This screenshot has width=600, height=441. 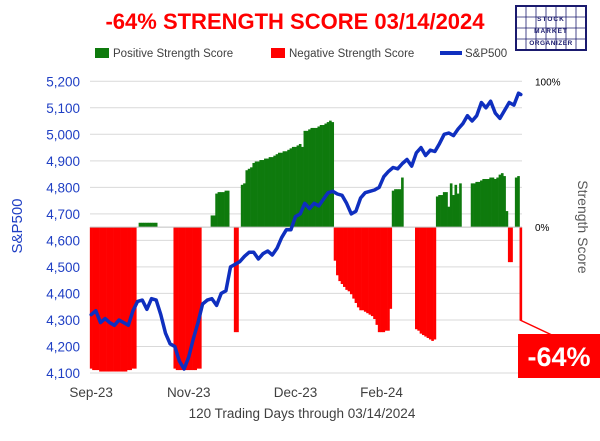 What do you see at coordinates (278, 53) in the screenshot?
I see `legend-swatch-negative` at bounding box center [278, 53].